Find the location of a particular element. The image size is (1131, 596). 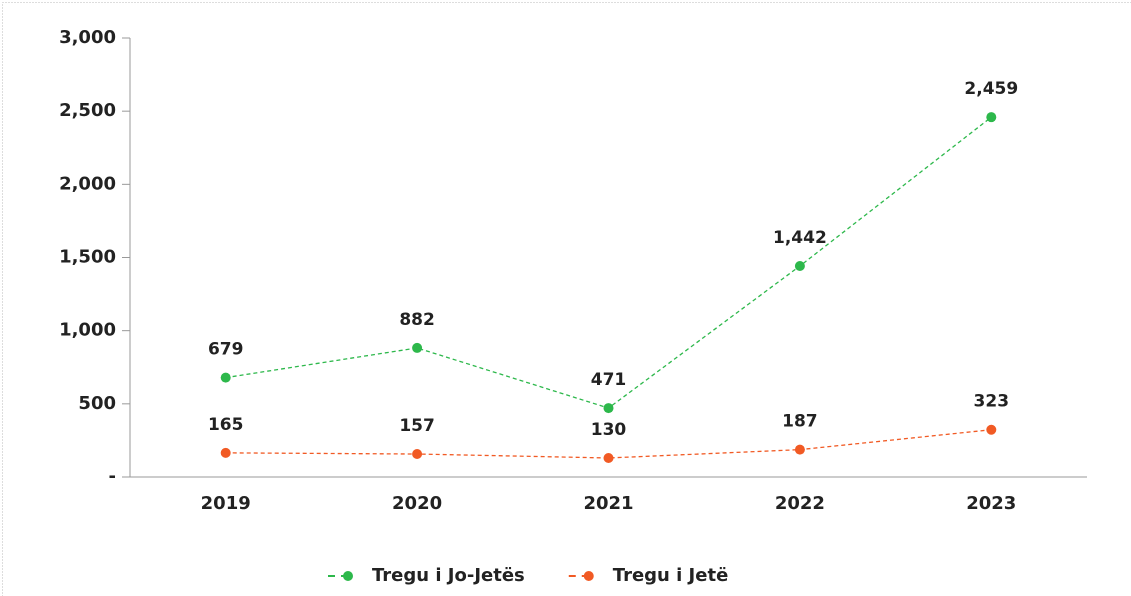

legend-label: Tregu i Jetë is located at coordinates (671, 575).